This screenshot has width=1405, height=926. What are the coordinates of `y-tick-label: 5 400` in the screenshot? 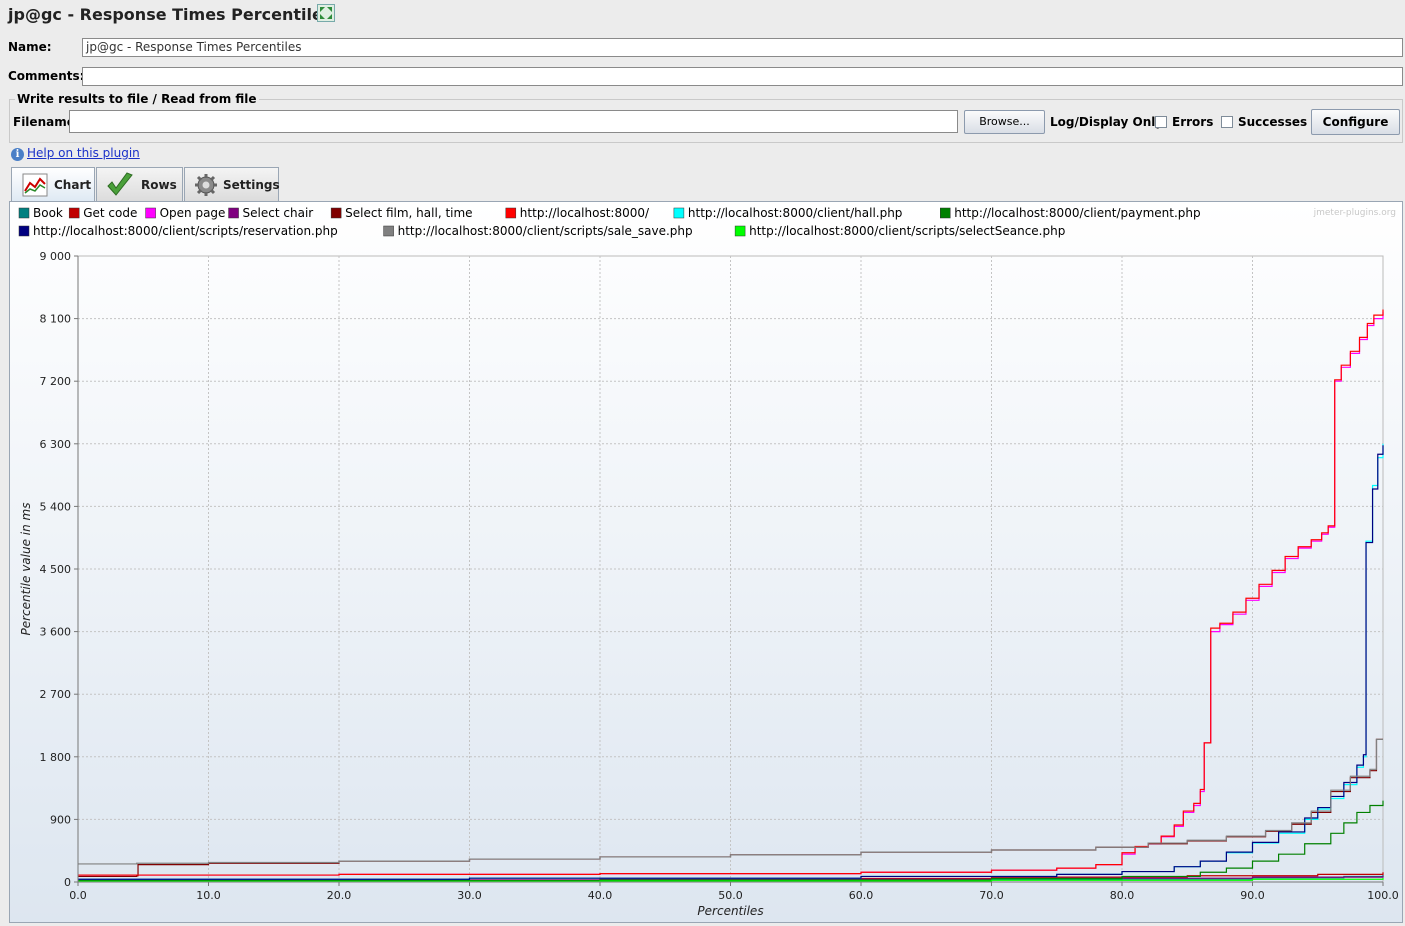 It's located at (56, 506).